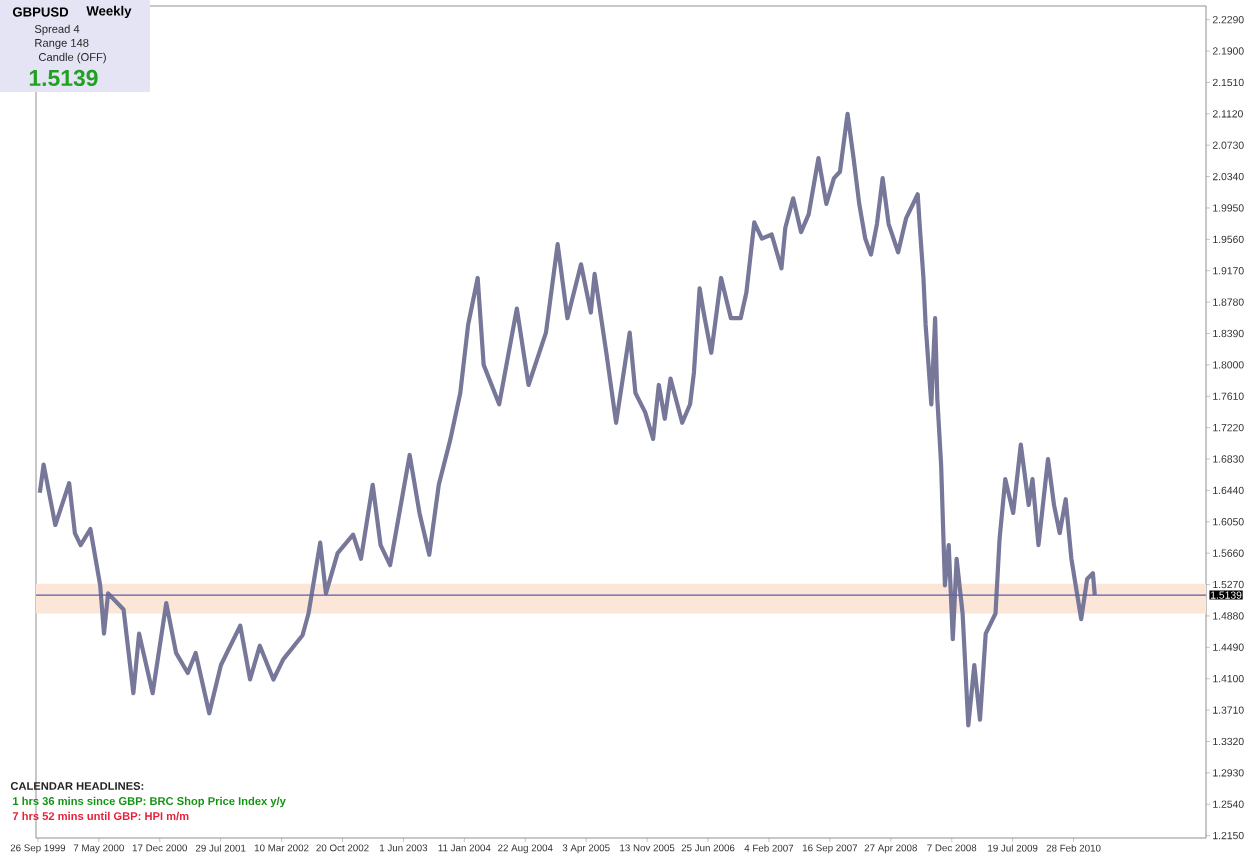 The height and width of the screenshot is (858, 1250). What do you see at coordinates (63, 78) in the screenshot?
I see `annotation: 1.5139` at bounding box center [63, 78].